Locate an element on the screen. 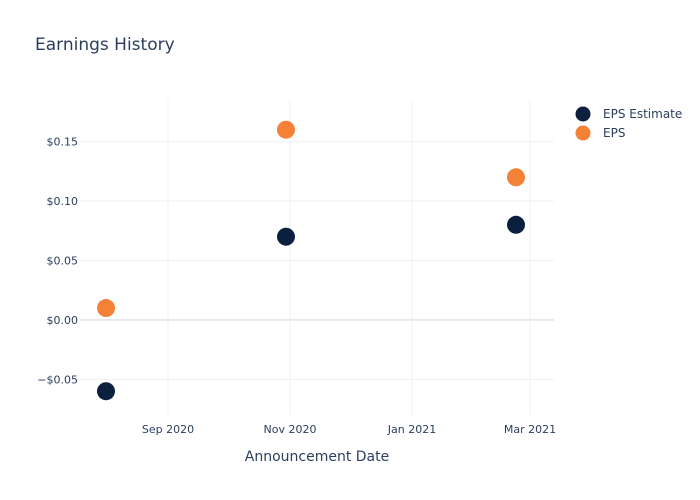 The height and width of the screenshot is (500, 700). x-tick-label-2: Jan 2021 is located at coordinates (411, 429).